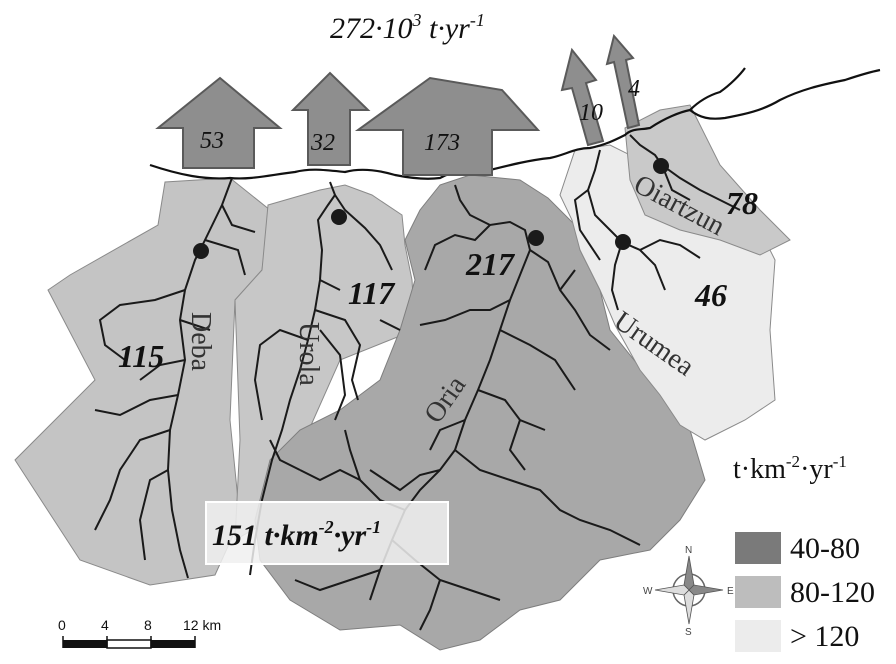 This screenshot has height=664, width=896. I want to click on legend: t·km-2·yr-1 40-80 80-120 > 120, so click(804, 552).